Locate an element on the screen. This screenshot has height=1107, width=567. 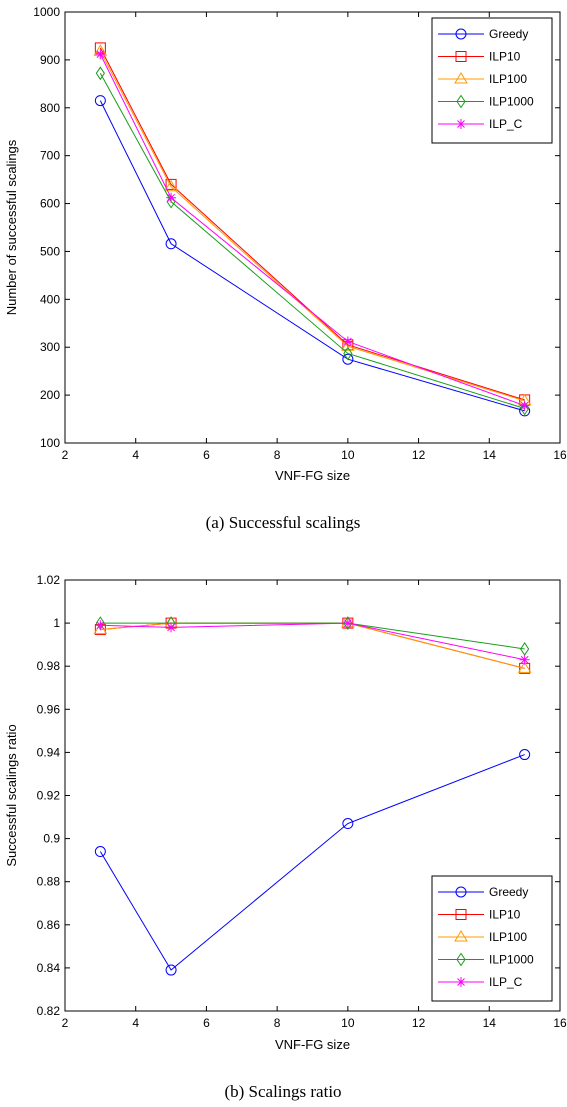
y-tick-label: 0.92 is located at coordinates (49, 796).